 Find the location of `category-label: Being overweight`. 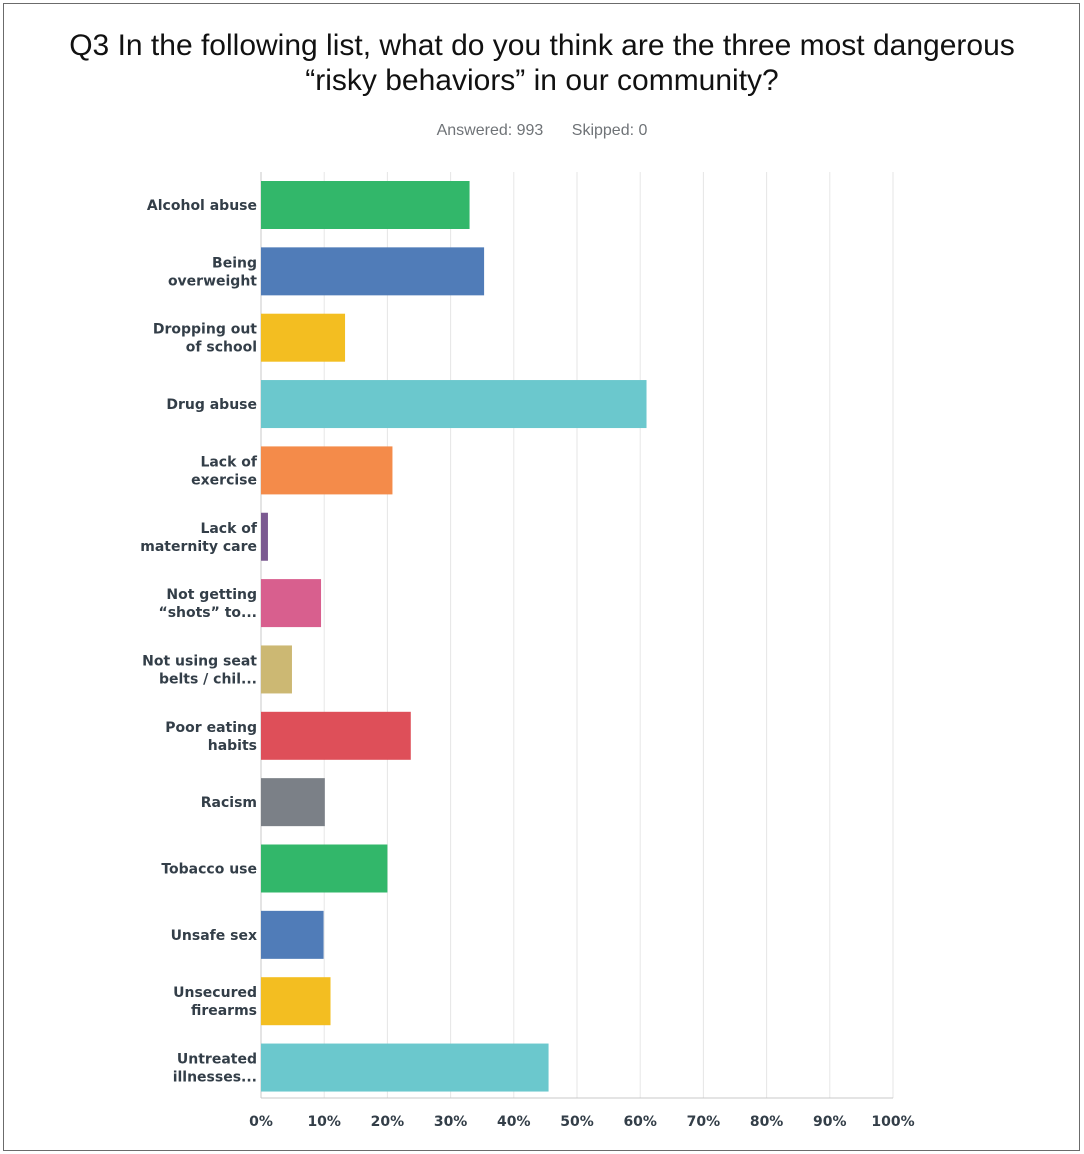

category-label: Being overweight is located at coordinates (212, 272).